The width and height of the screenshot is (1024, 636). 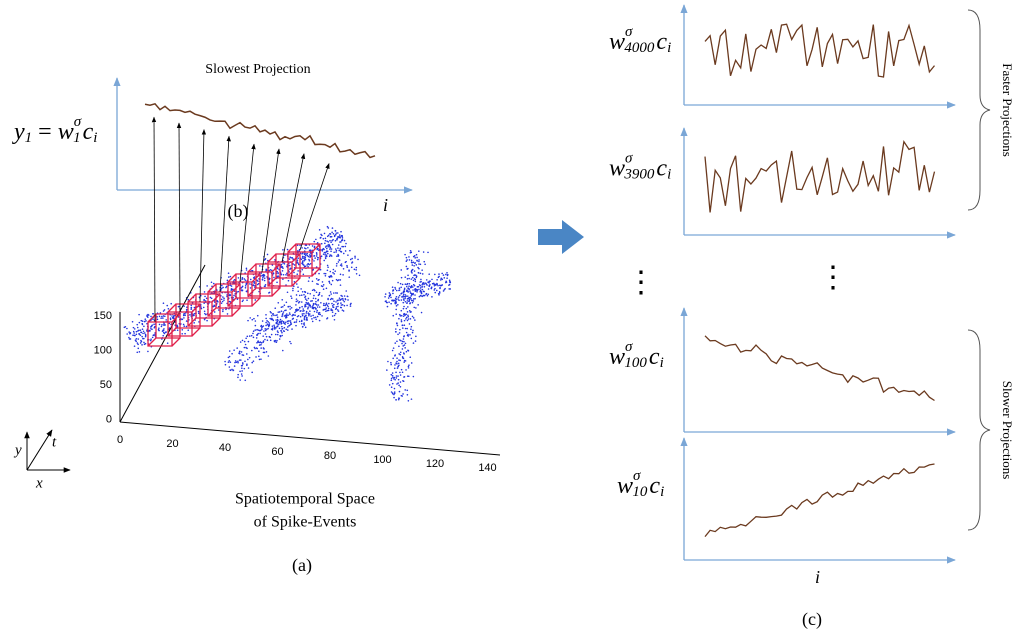 What do you see at coordinates (640, 167) in the screenshot?
I see `formula: wσ 3900ci` at bounding box center [640, 167].